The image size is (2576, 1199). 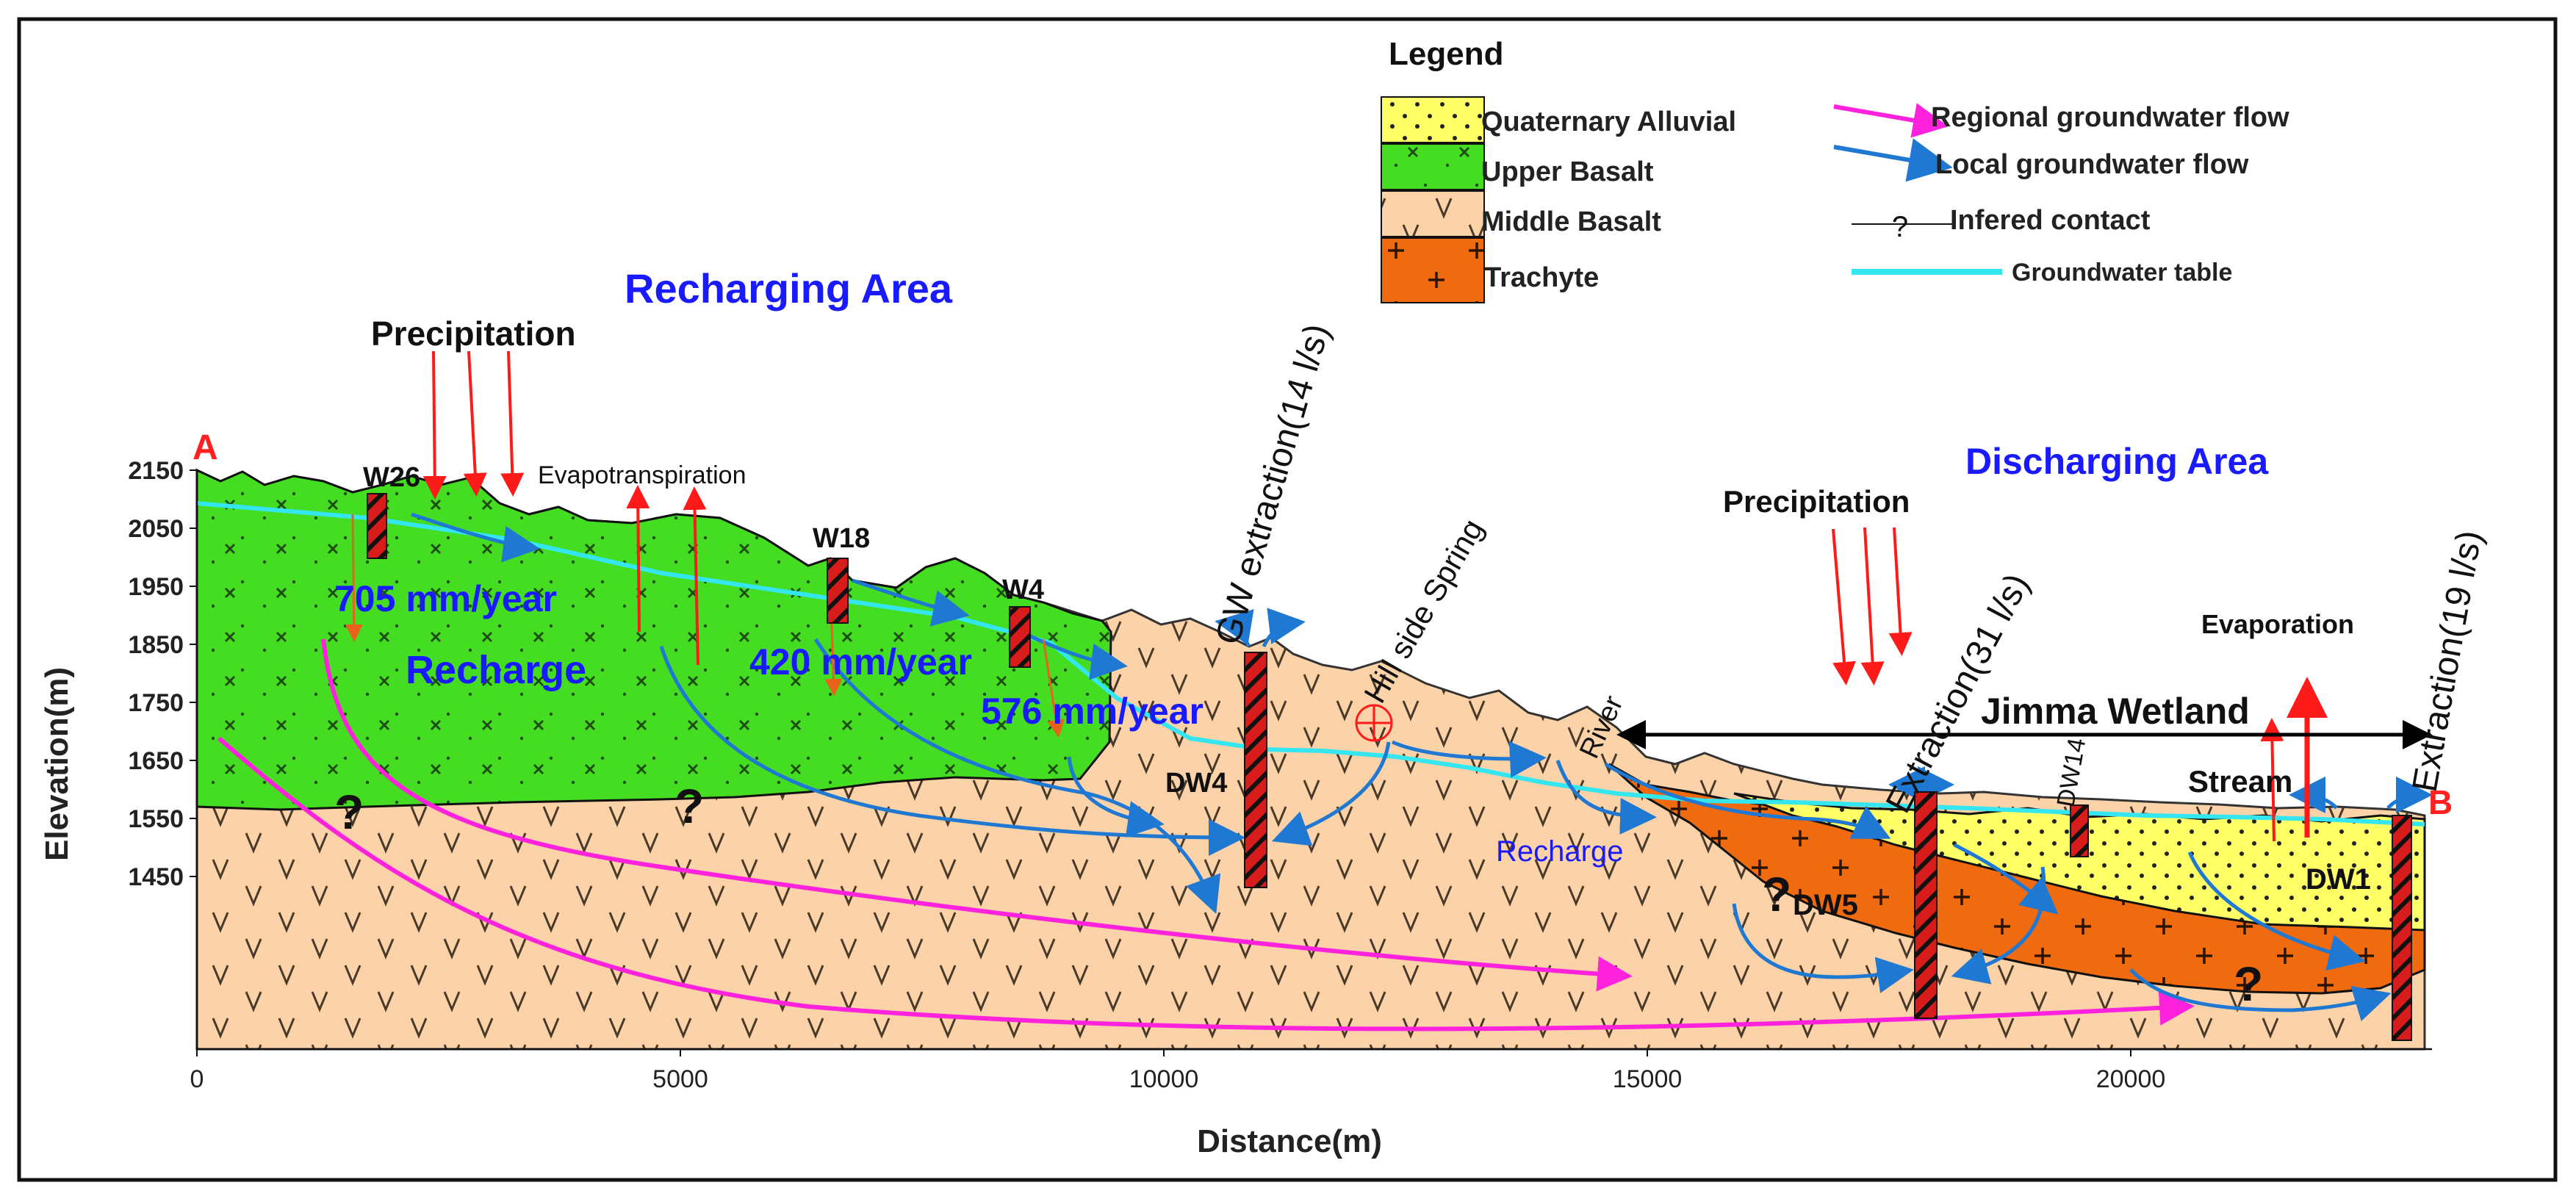 I want to click on jimma-wetland-label: Jimma Wetland, so click(x=2115, y=711).